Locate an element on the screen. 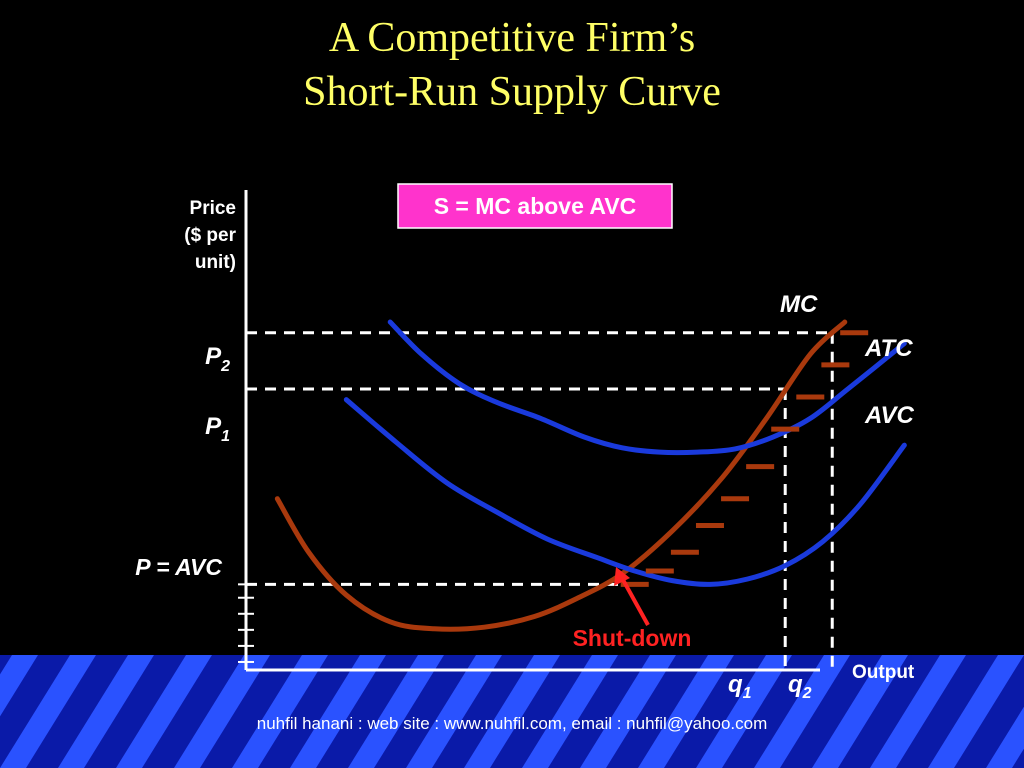  decorative-stripes is located at coordinates (512, 711).